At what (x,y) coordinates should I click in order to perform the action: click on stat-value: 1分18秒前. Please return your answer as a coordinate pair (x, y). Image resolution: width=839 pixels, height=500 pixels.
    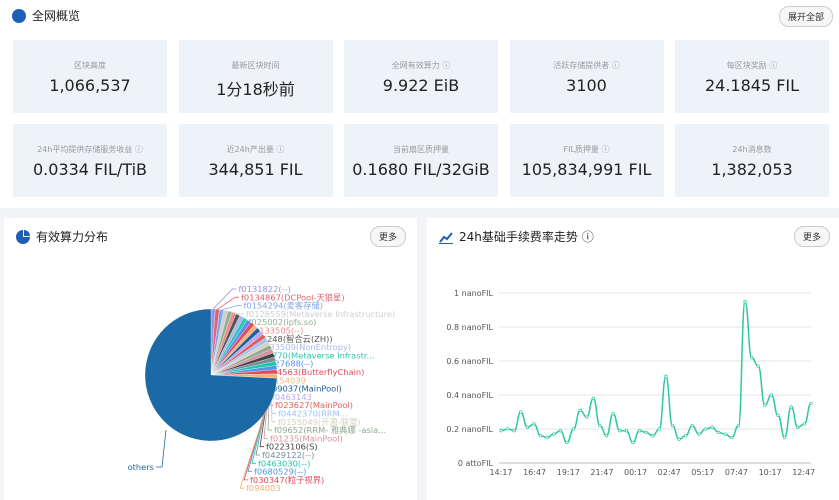
    Looking at the image, I should click on (255, 89).